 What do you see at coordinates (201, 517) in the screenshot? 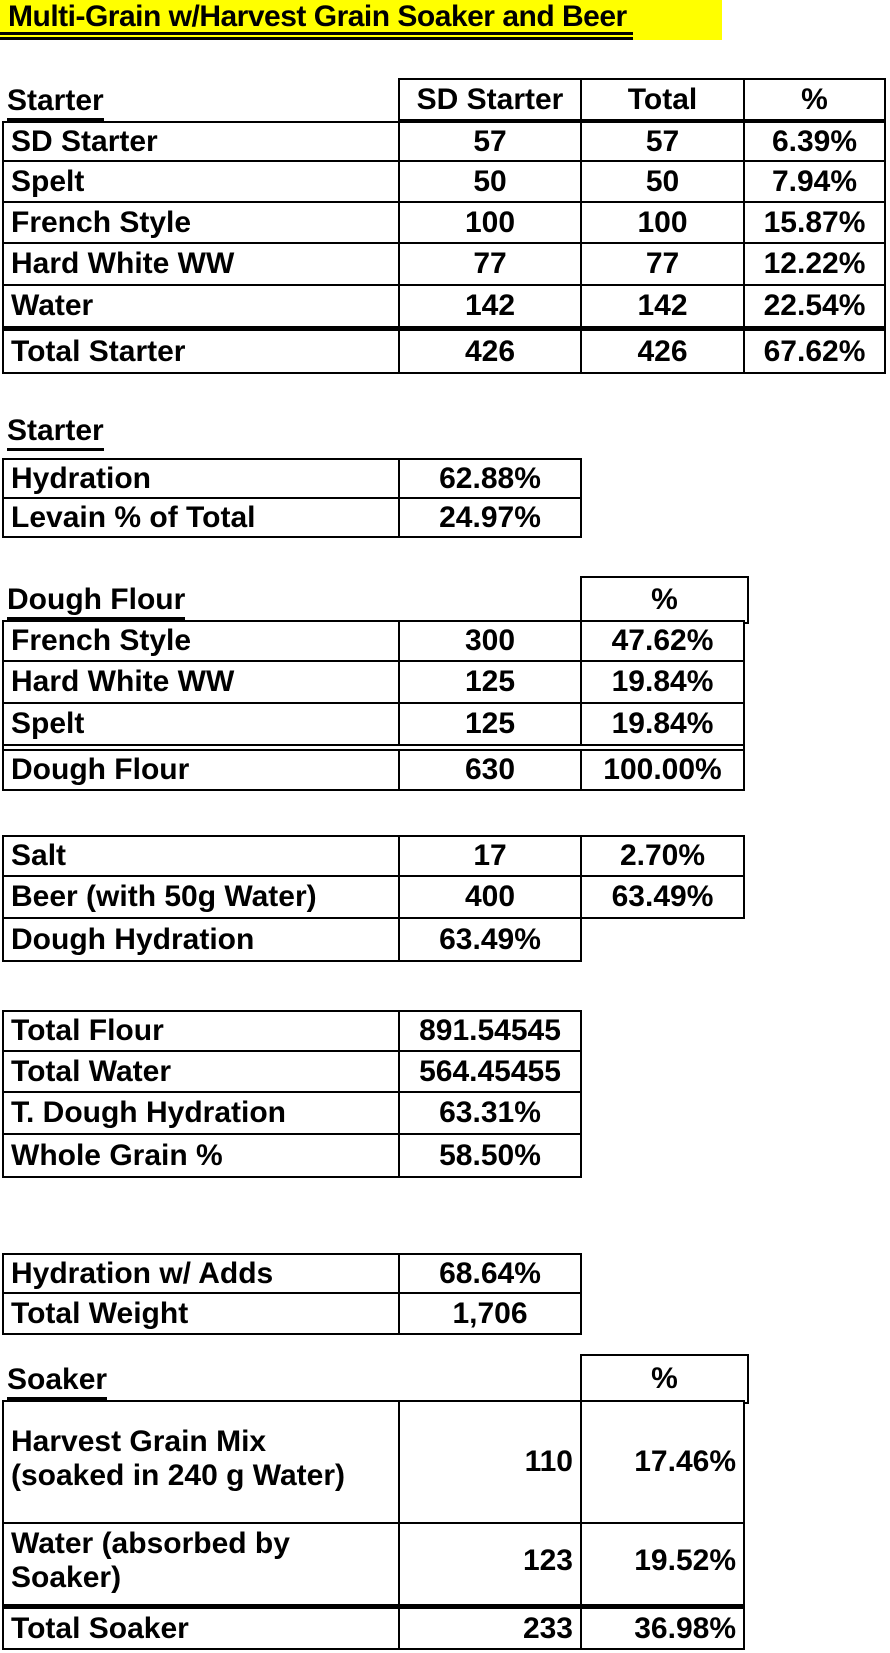
I see `row-label: Levain % of Total` at bounding box center [201, 517].